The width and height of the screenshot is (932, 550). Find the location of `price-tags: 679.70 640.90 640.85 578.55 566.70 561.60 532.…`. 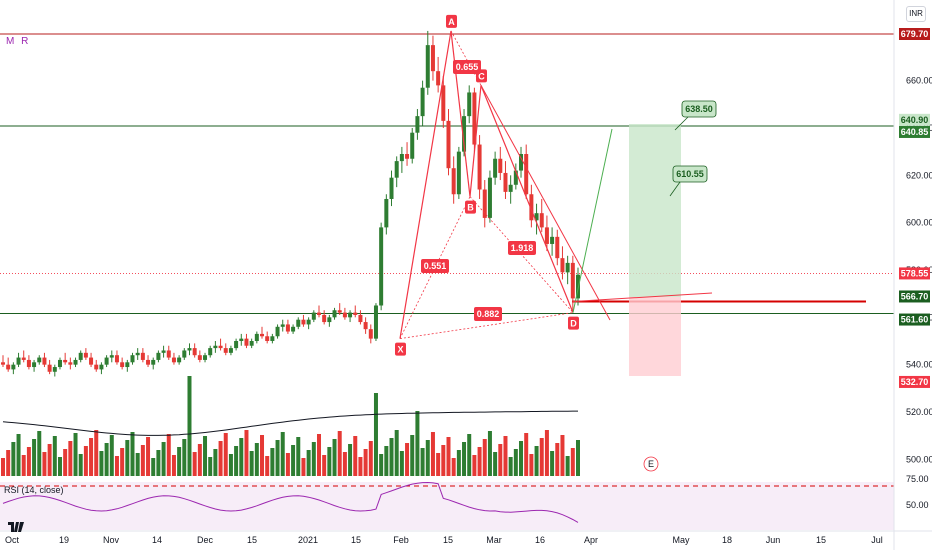

price-tags: 679.70 640.90 640.85 578.55 566.70 561.60 532.… is located at coordinates (914, 208).